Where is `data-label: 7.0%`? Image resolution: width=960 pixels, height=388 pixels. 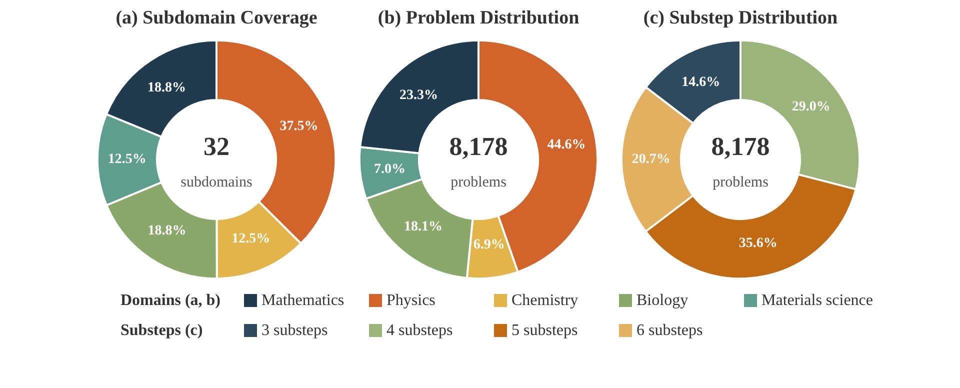 data-label: 7.0% is located at coordinates (390, 169).